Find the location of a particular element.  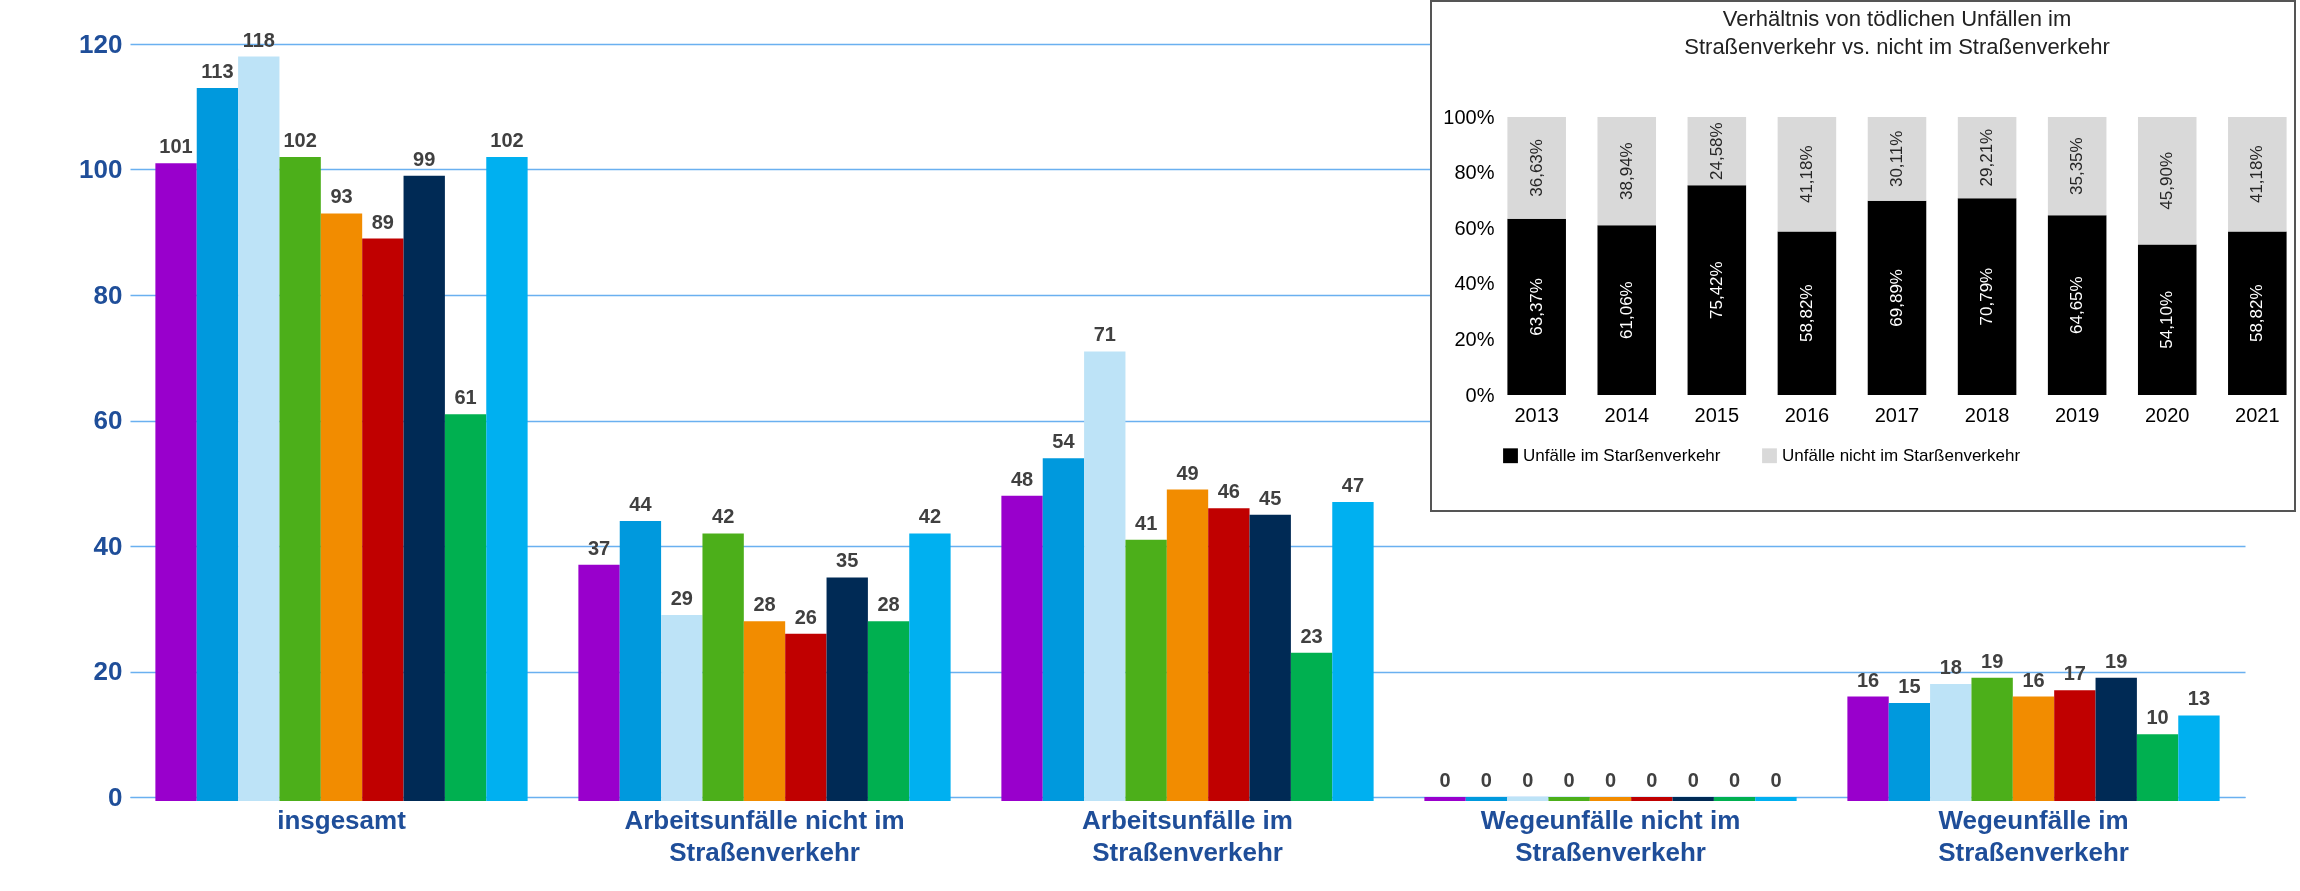

data-label: 10 is located at coordinates (2157, 717).